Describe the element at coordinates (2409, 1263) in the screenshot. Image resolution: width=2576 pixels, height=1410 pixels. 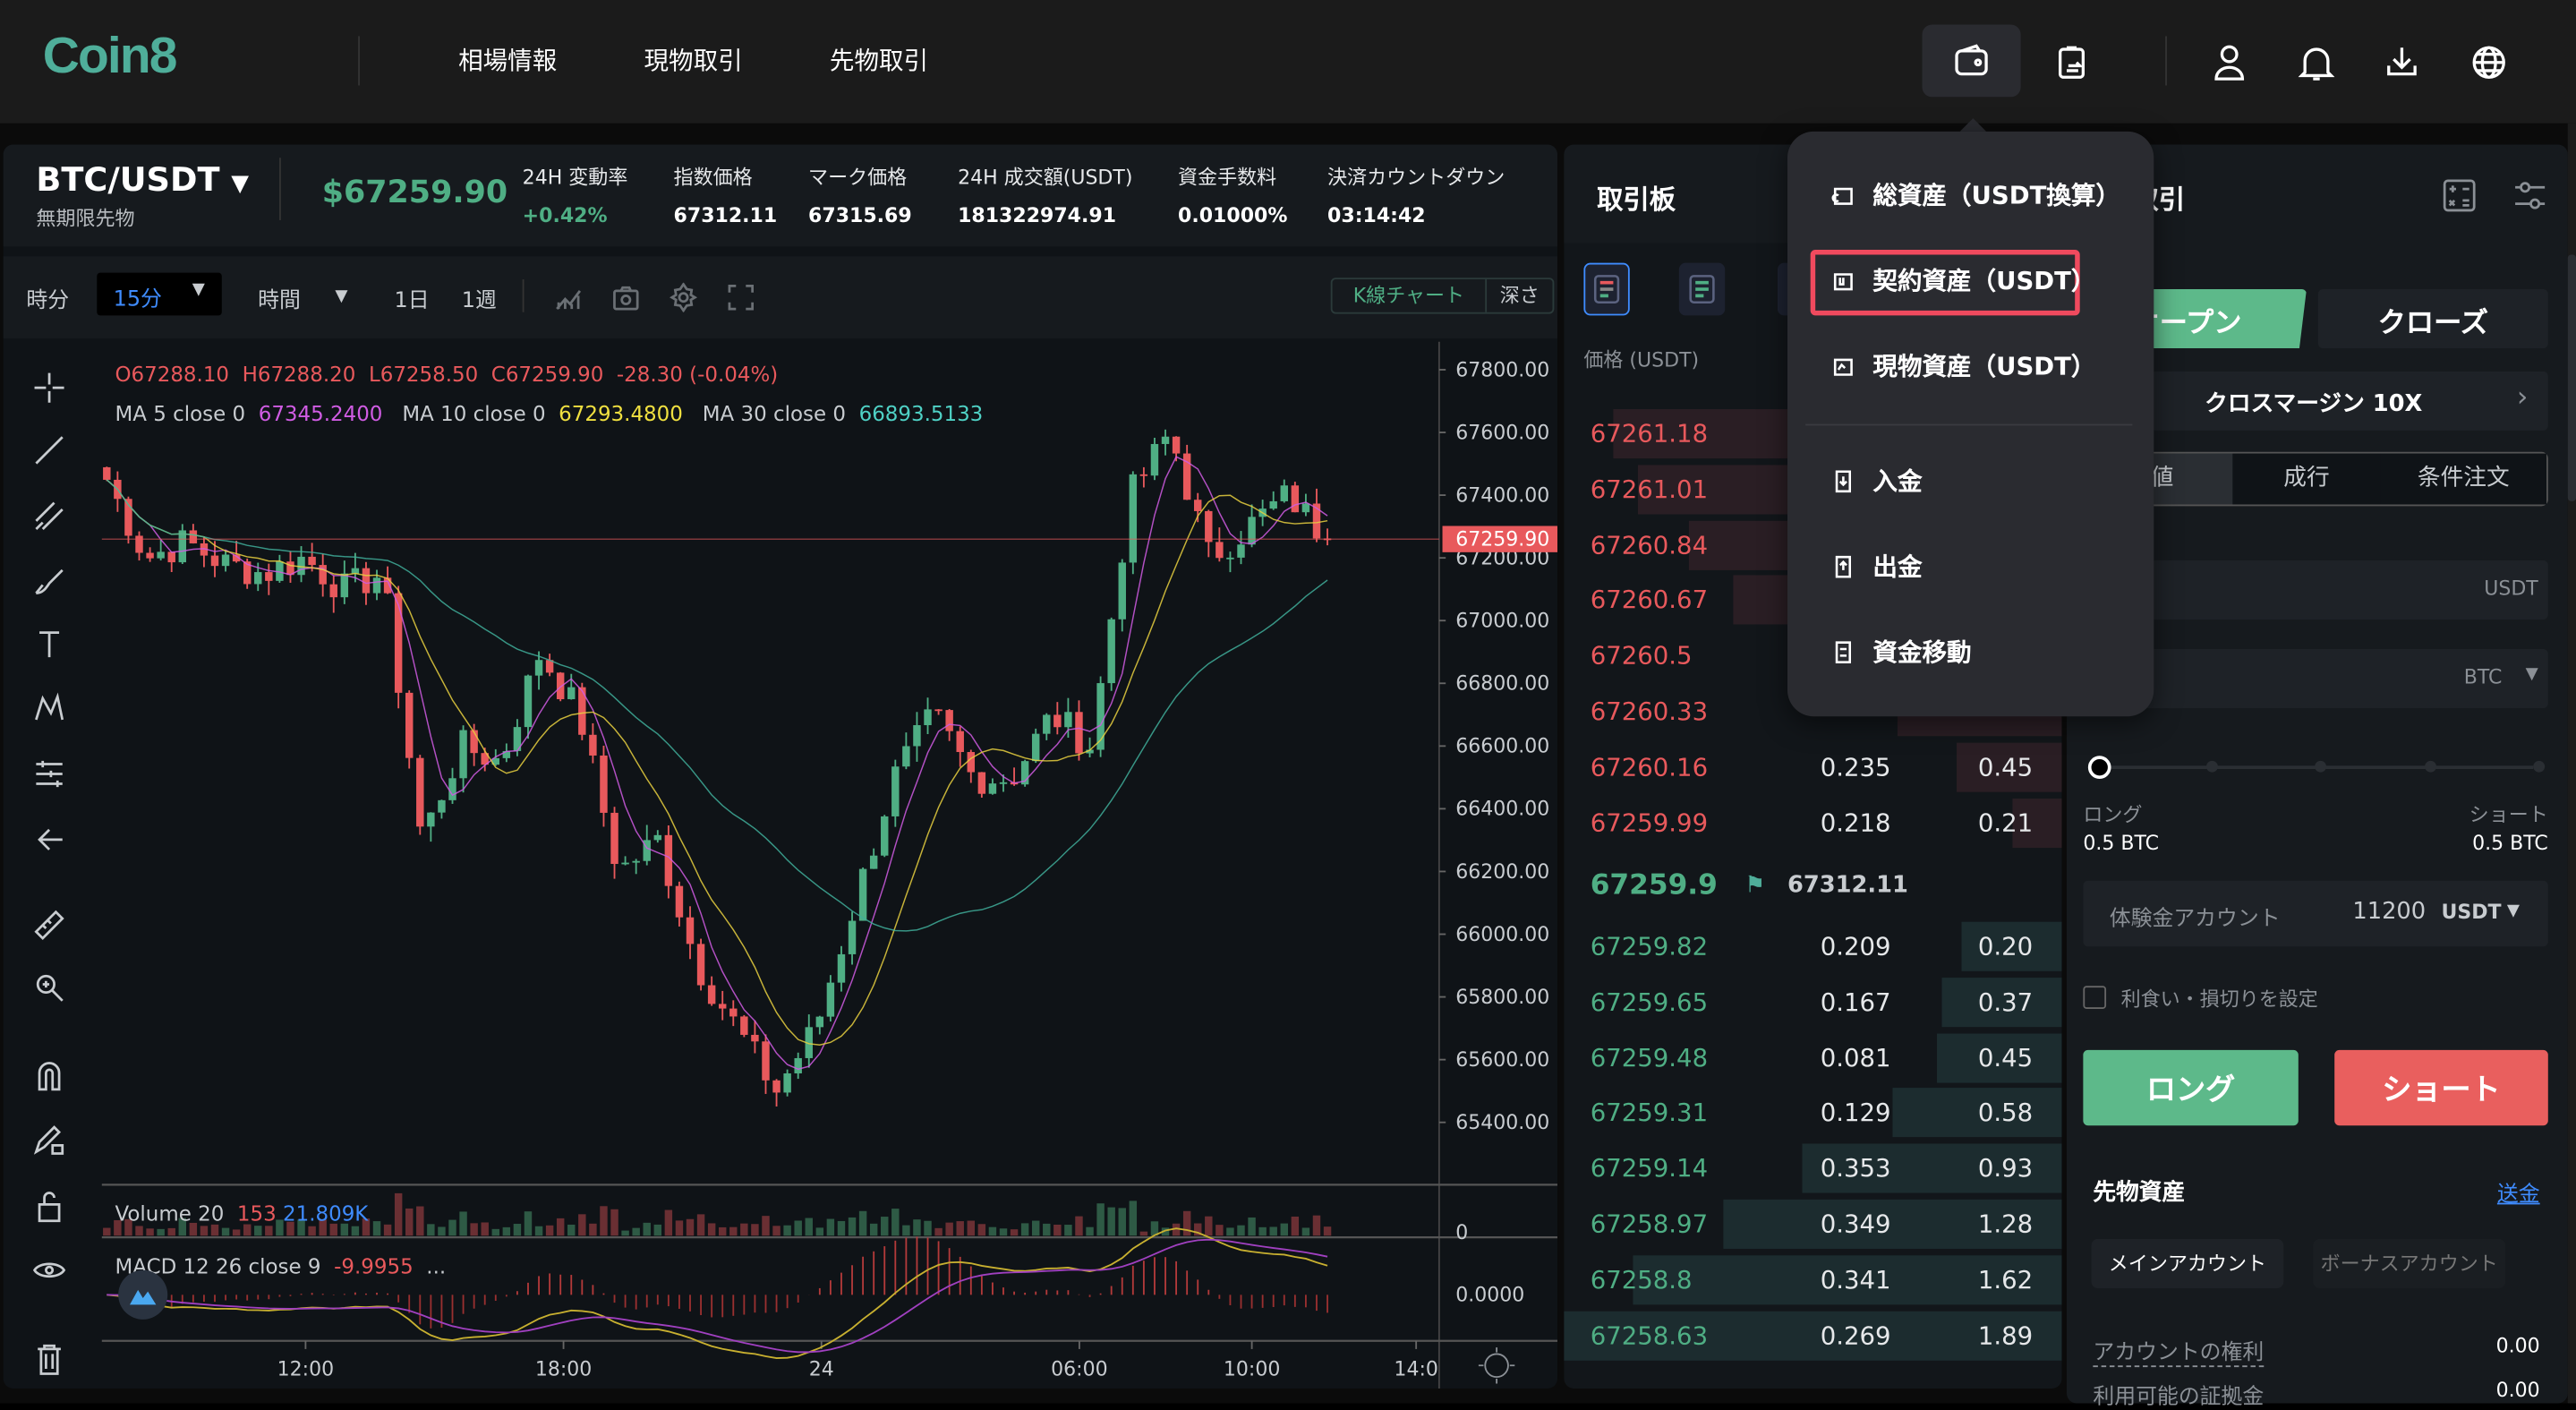
I see `bonus-account-tab: ボーナスアカウント` at that location.